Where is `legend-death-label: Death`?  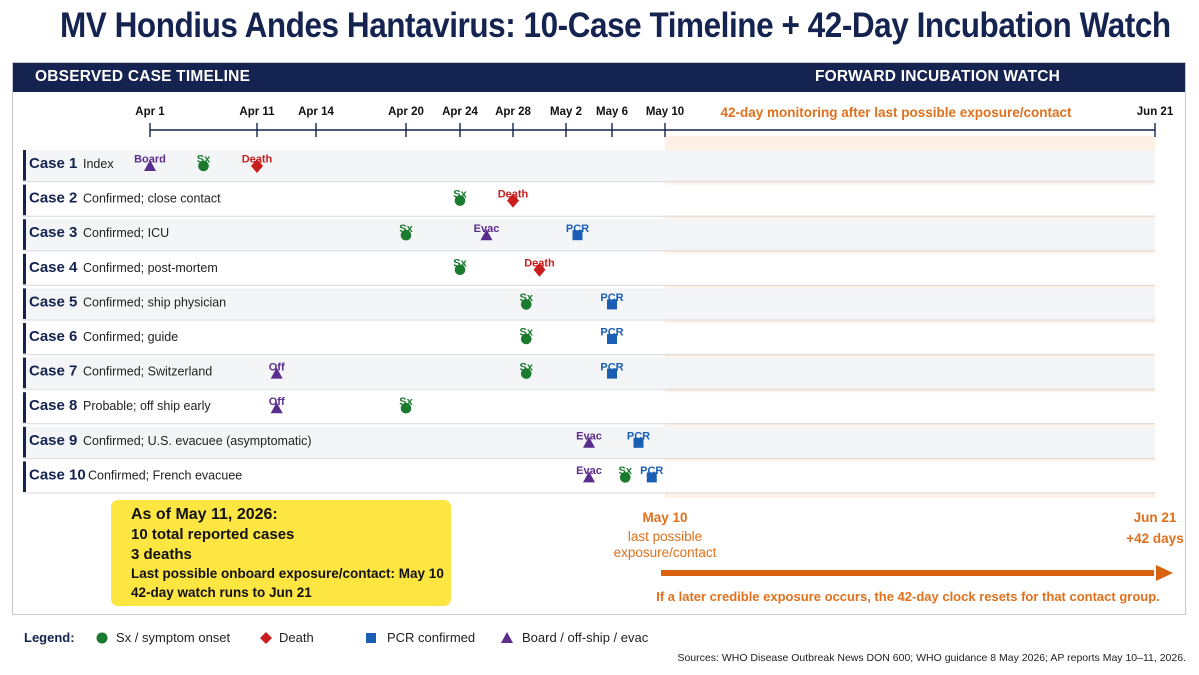 legend-death-label: Death is located at coordinates (296, 637).